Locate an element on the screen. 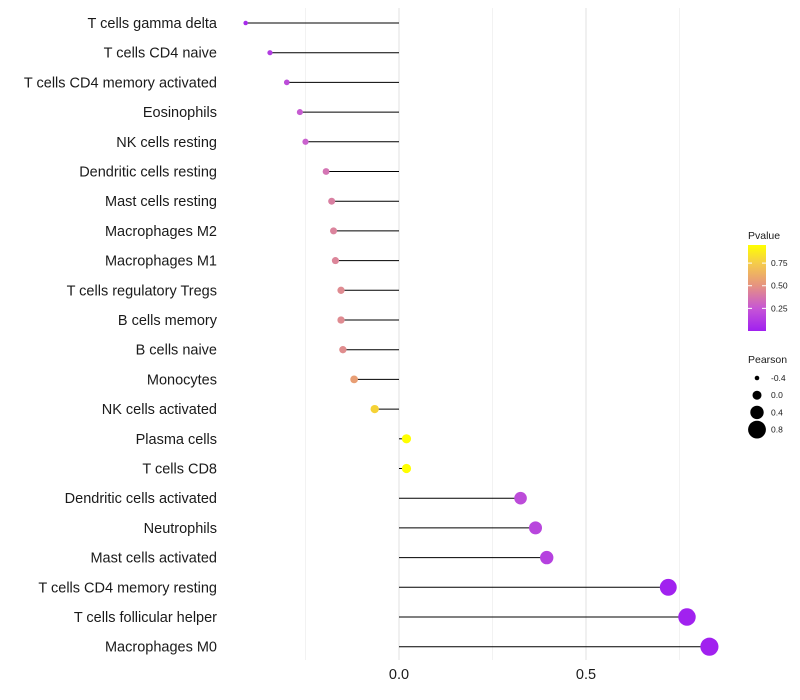  size-legend-label: 0.0 is located at coordinates (777, 395).